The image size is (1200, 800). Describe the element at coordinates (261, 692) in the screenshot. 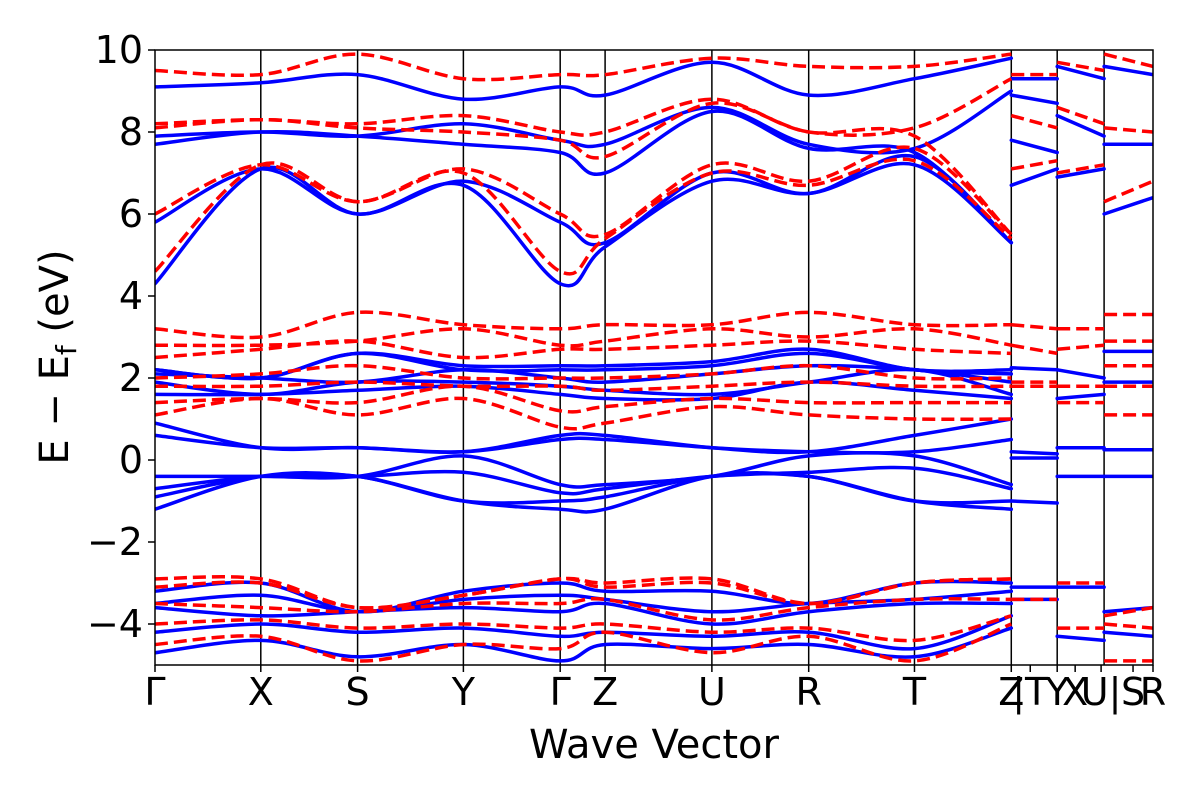

I see `x-tick-label-1: X` at that location.